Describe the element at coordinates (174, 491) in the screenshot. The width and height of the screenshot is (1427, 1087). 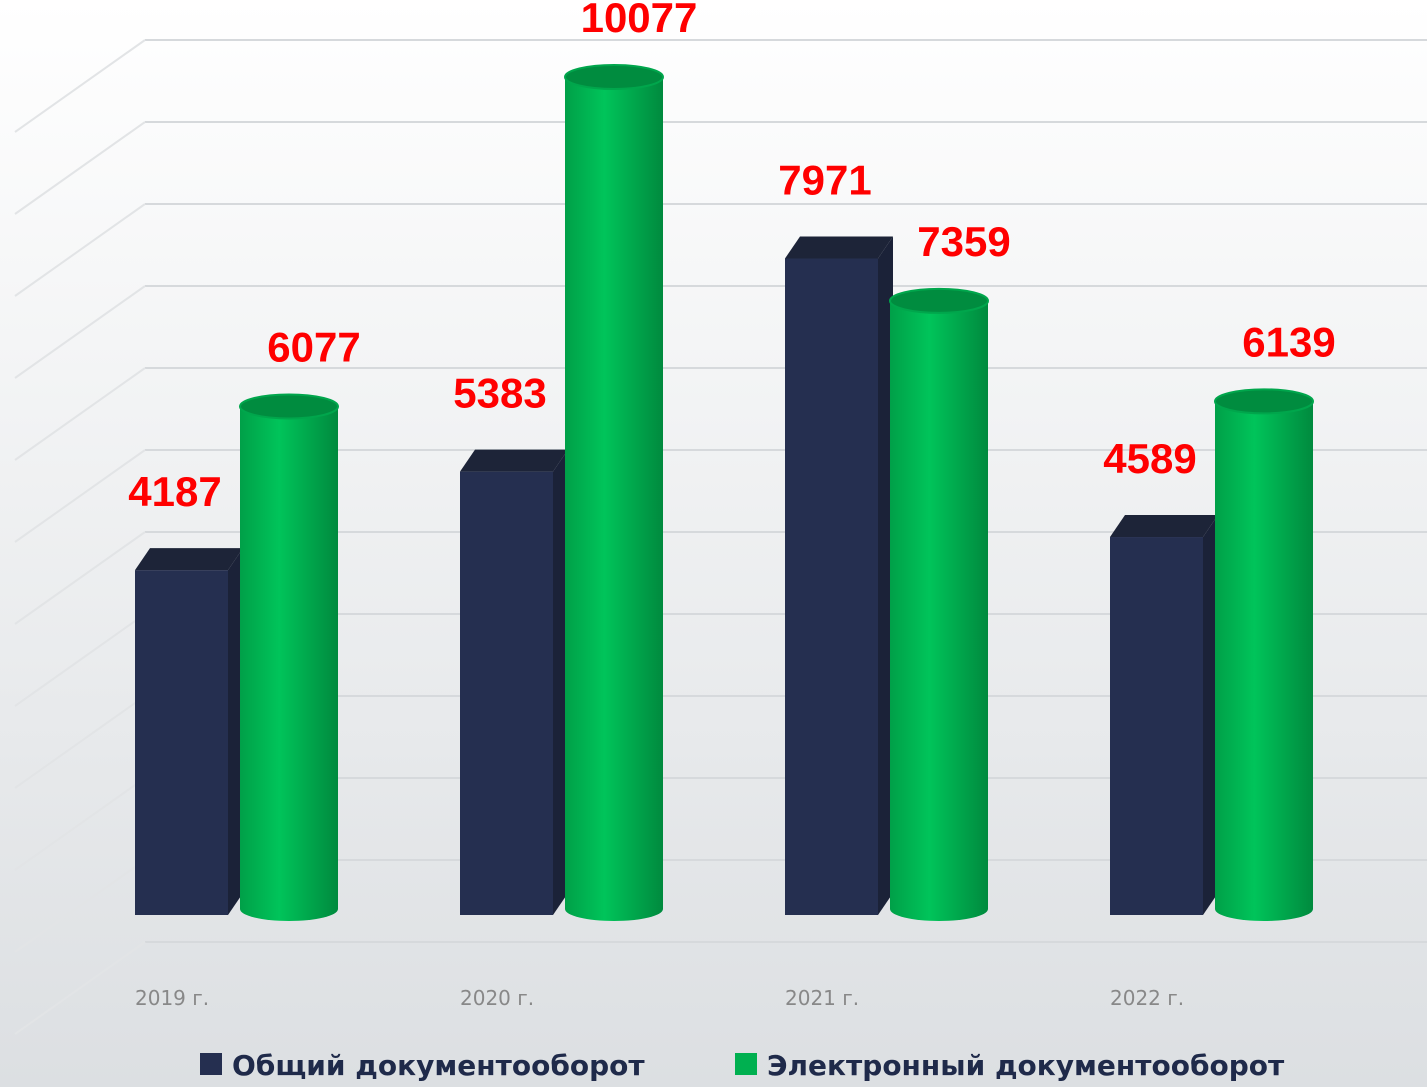
I see `data-label: 4187` at that location.